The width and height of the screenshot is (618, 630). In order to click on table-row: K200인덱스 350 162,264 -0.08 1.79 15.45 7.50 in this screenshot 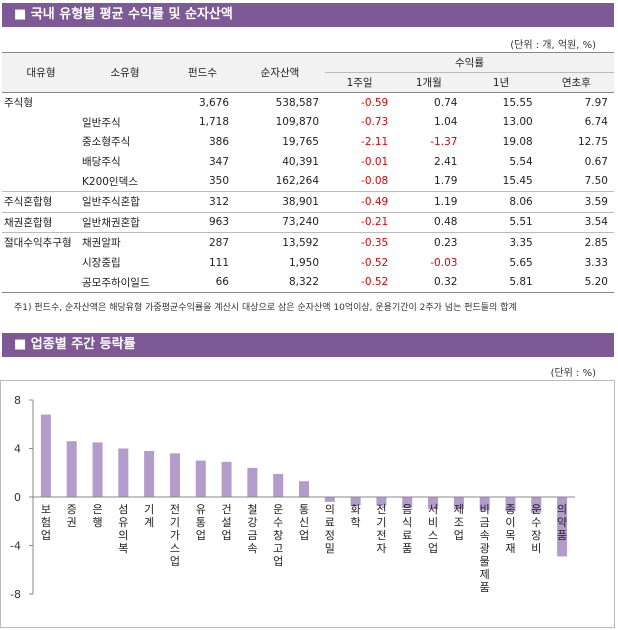, I will do `click(308, 181)`.